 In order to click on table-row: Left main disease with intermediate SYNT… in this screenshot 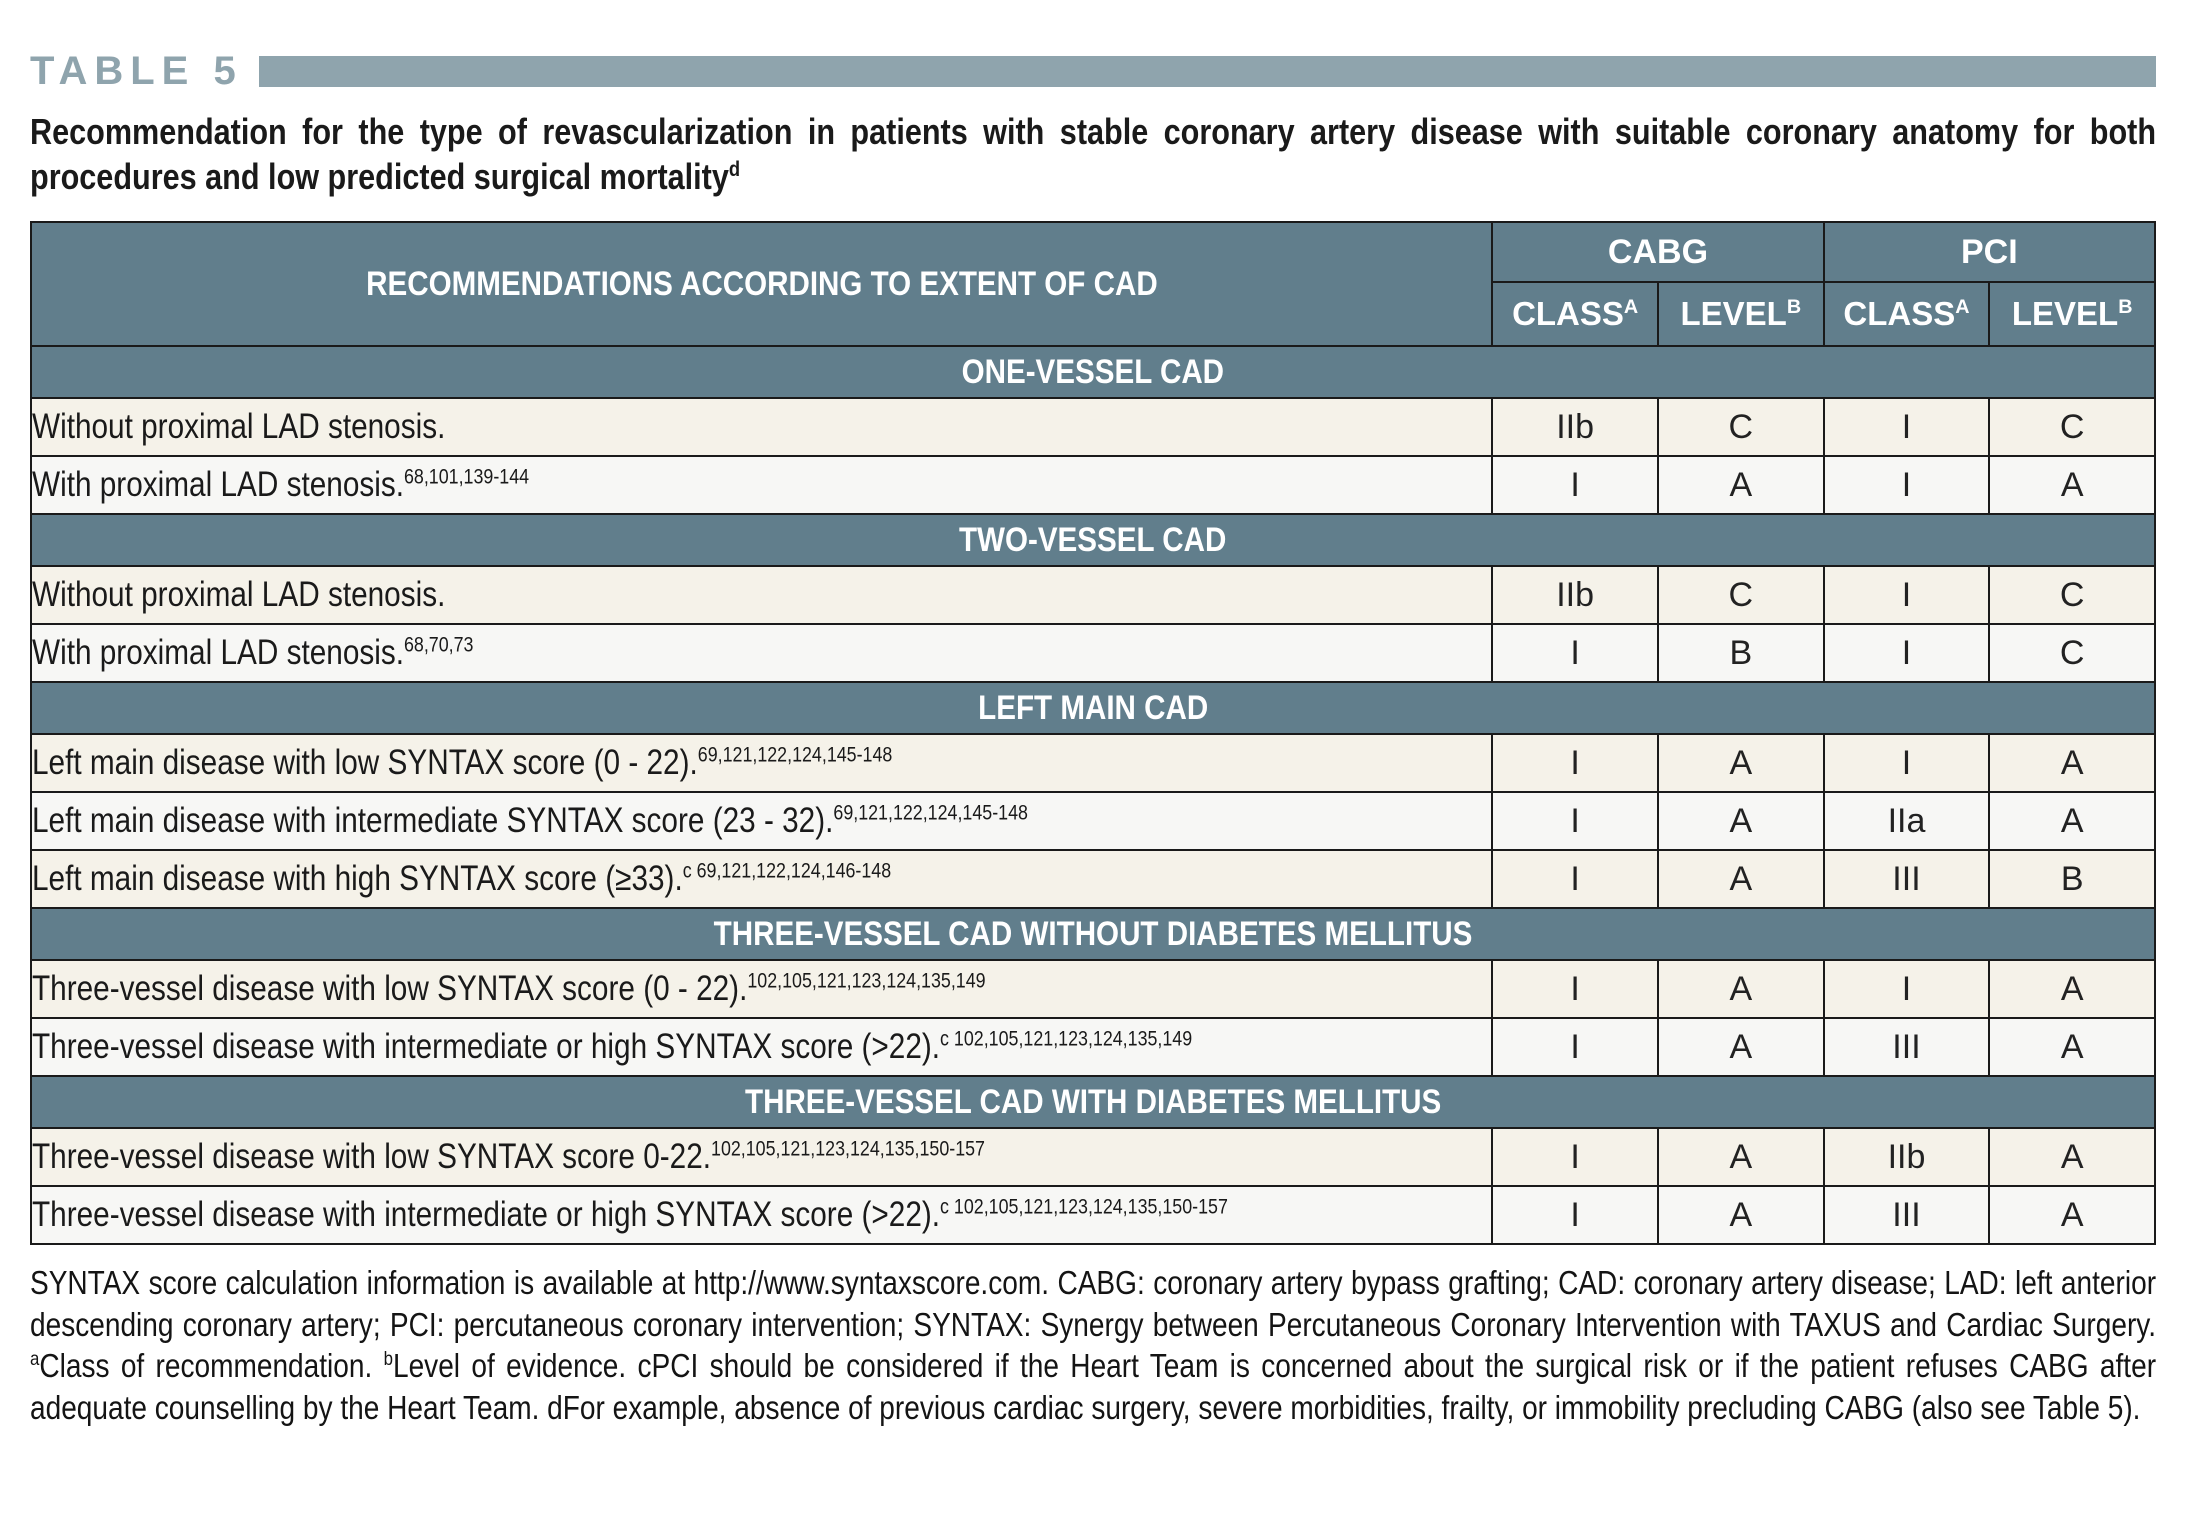, I will do `click(1092, 821)`.